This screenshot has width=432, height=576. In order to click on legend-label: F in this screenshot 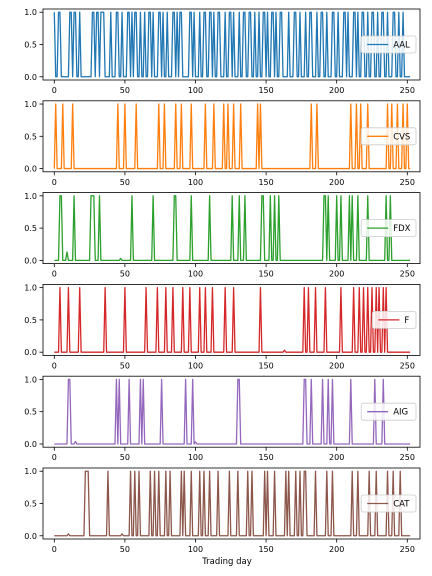, I will do `click(406, 321)`.